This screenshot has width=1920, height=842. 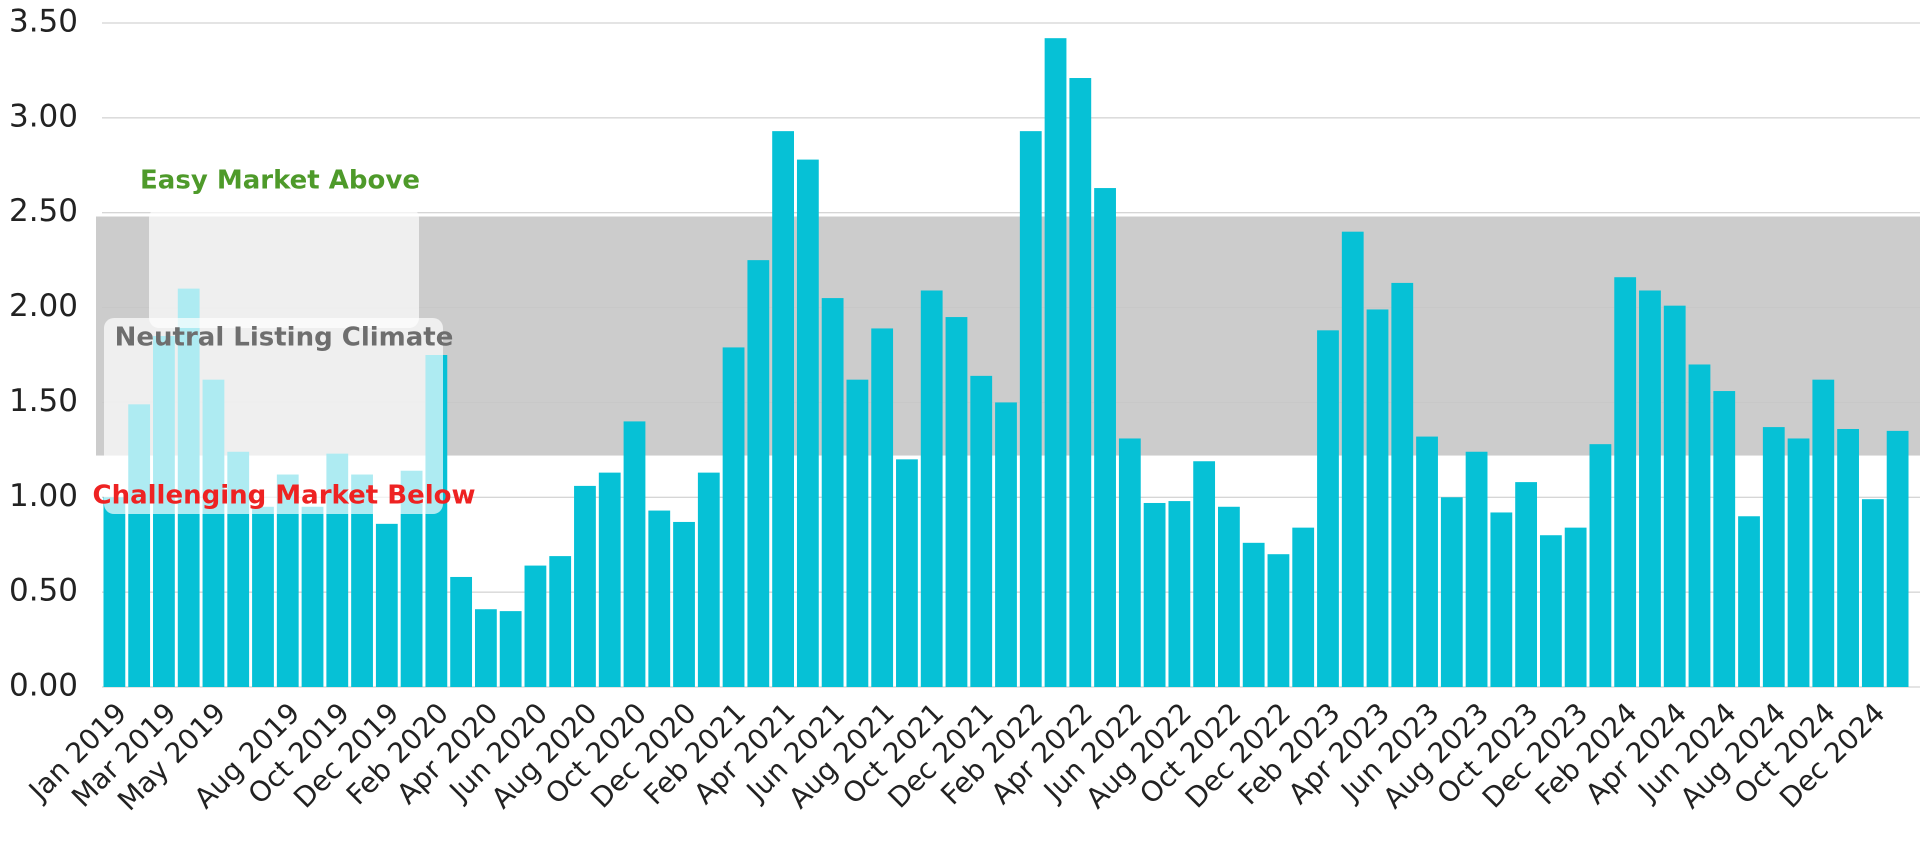 What do you see at coordinates (43, 401) in the screenshot?
I see `y-tick-label: 1.50` at bounding box center [43, 401].